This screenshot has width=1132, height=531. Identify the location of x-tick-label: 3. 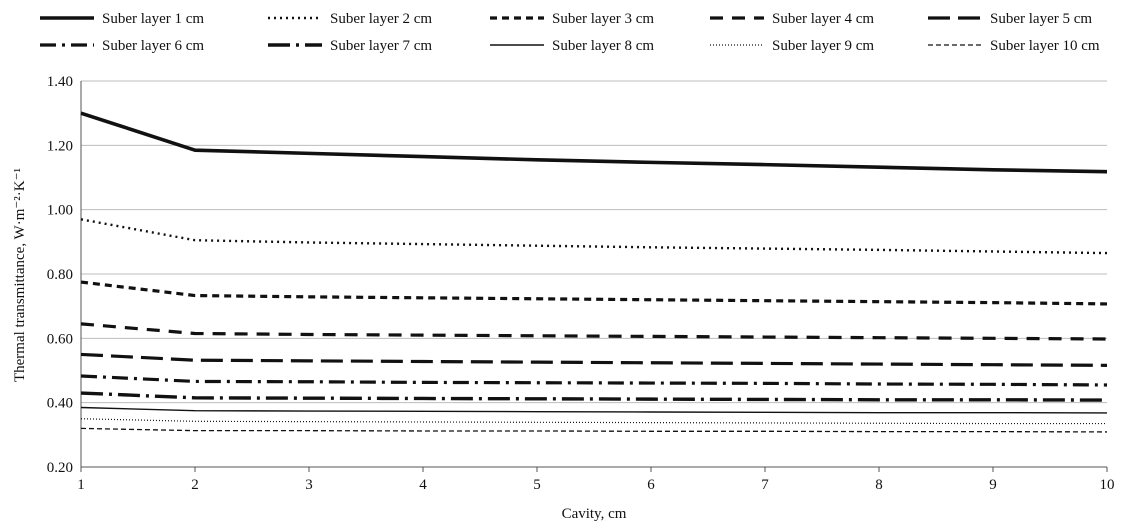
(309, 485).